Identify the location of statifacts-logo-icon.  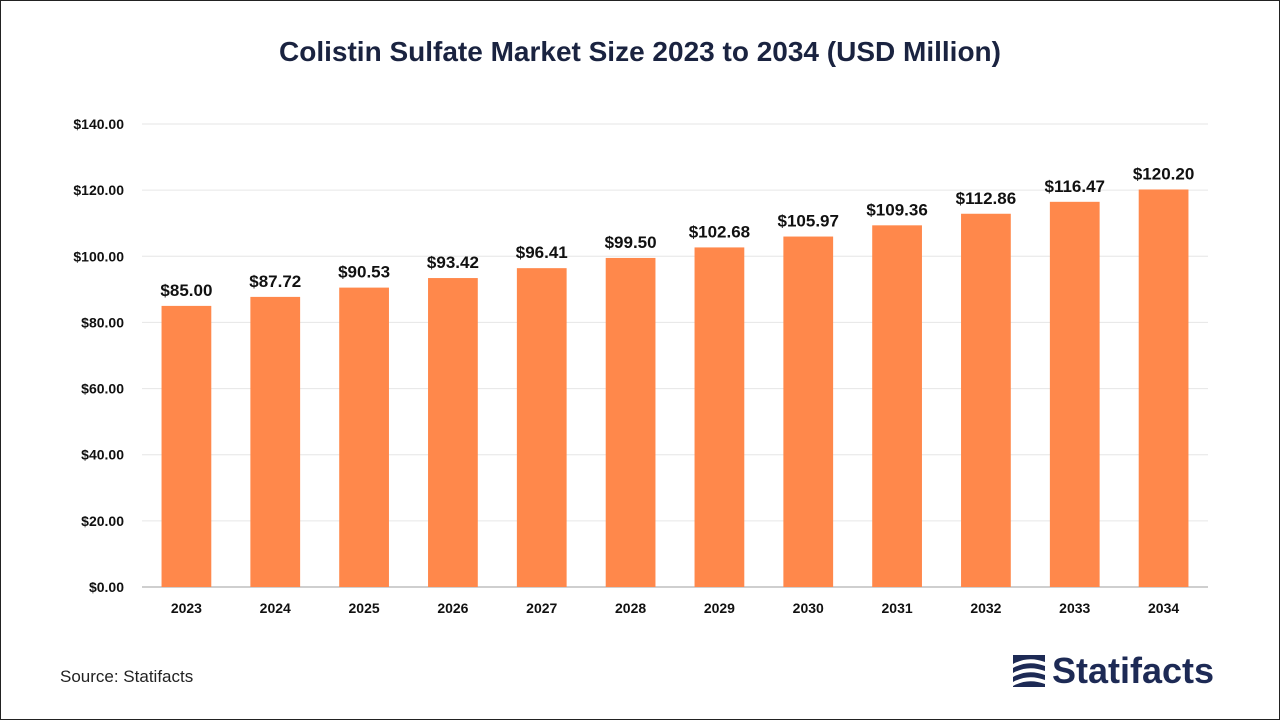
(1029, 671).